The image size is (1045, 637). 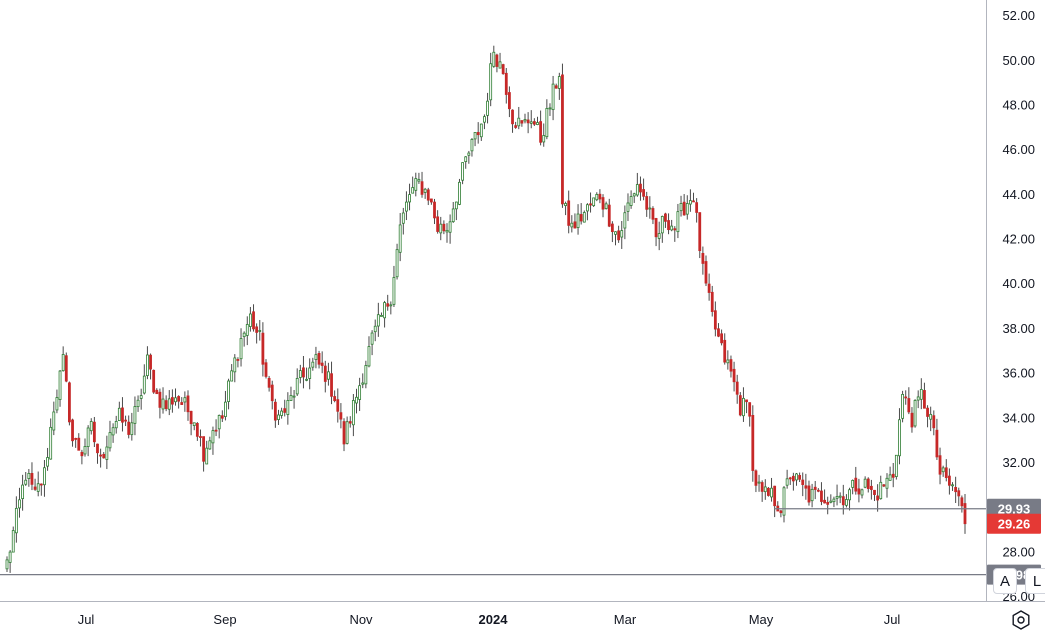 What do you see at coordinates (1018, 373) in the screenshot?
I see `price-tick-label: 36.00` at bounding box center [1018, 373].